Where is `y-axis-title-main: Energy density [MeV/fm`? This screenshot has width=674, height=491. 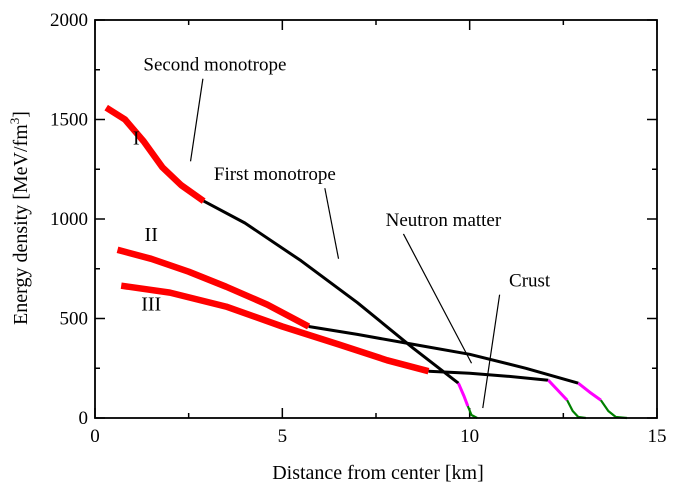
y-axis-title-main: Energy density [MeV/fm is located at coordinates (21, 224).